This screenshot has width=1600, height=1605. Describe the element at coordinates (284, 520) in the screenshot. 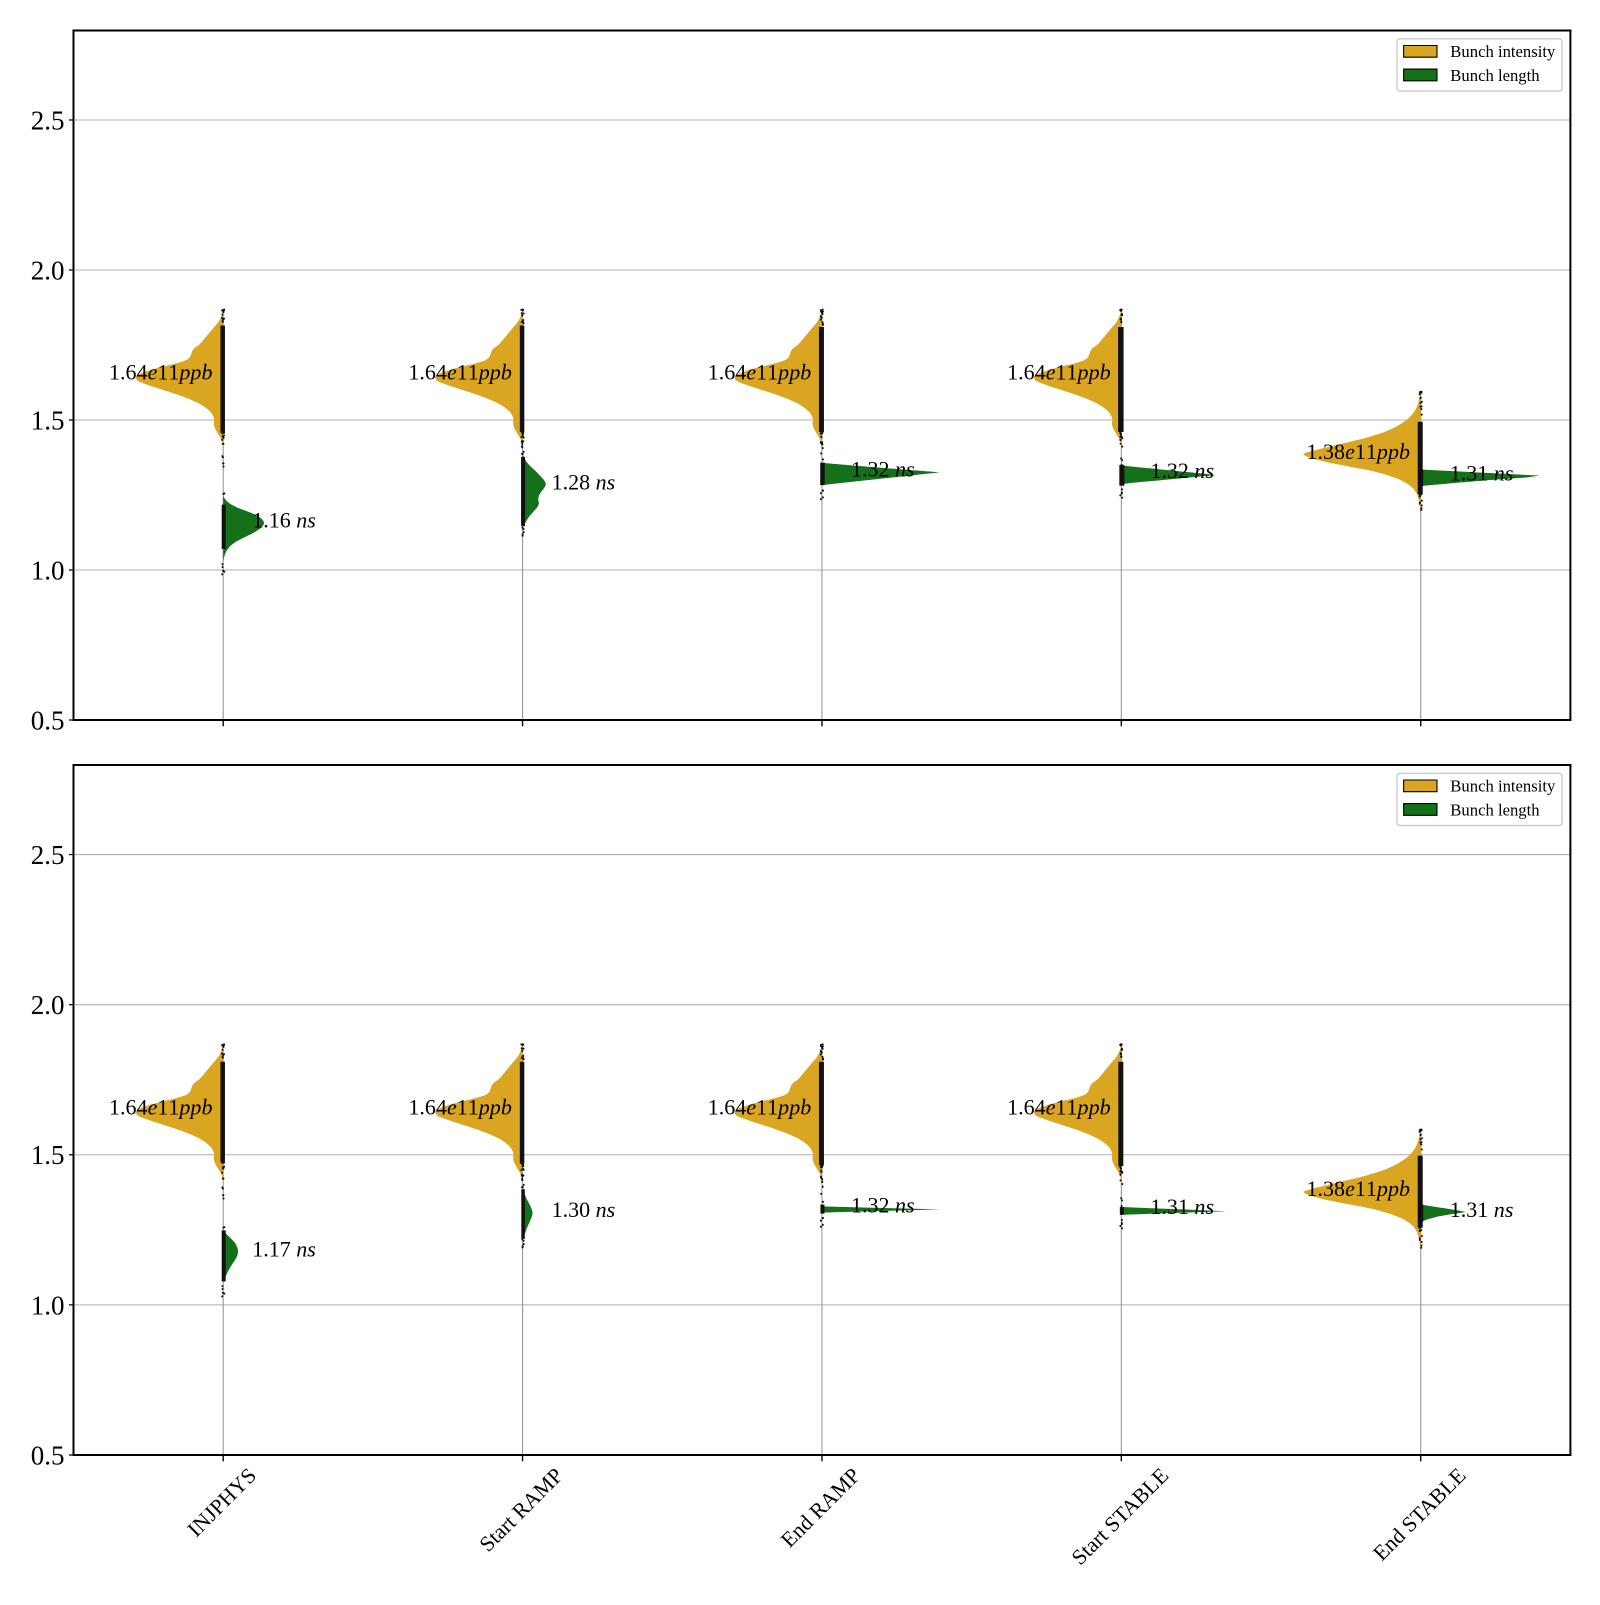

I see `svg-text:1 . 1 6: 1 . 1 6 n s` at that location.